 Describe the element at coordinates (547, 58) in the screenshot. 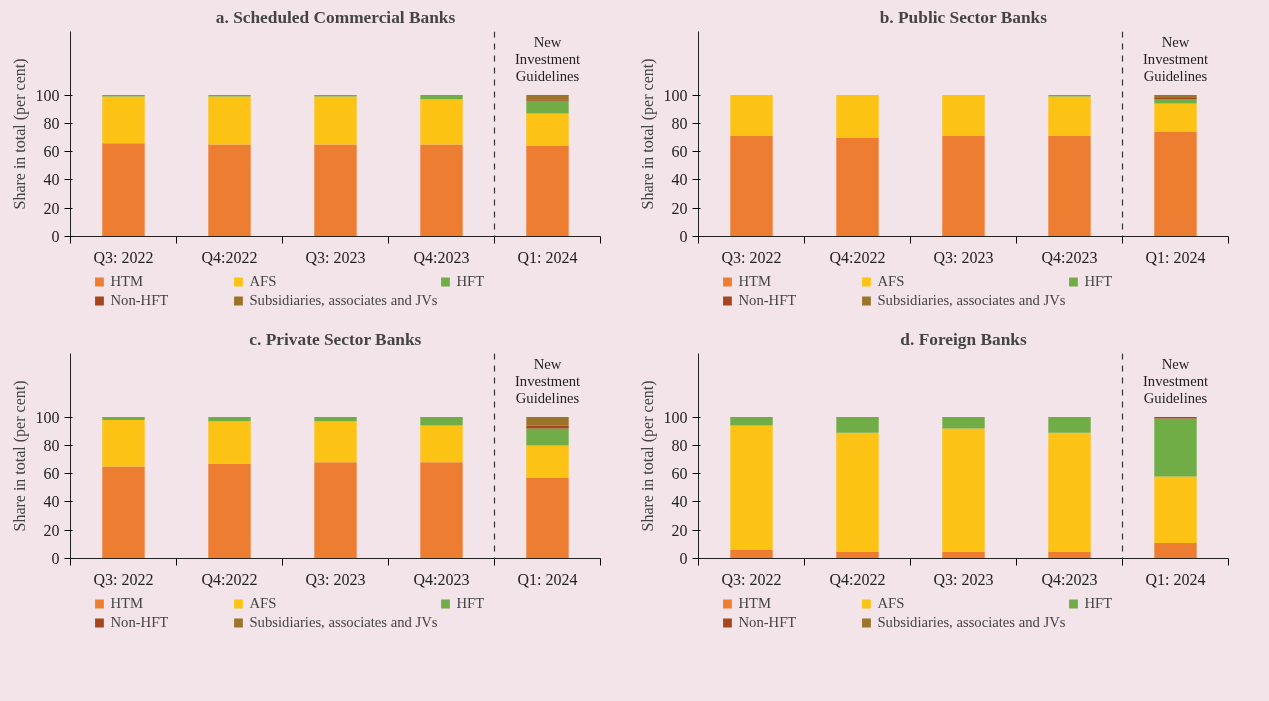

I see `annotation: New Investment Guidelines` at that location.